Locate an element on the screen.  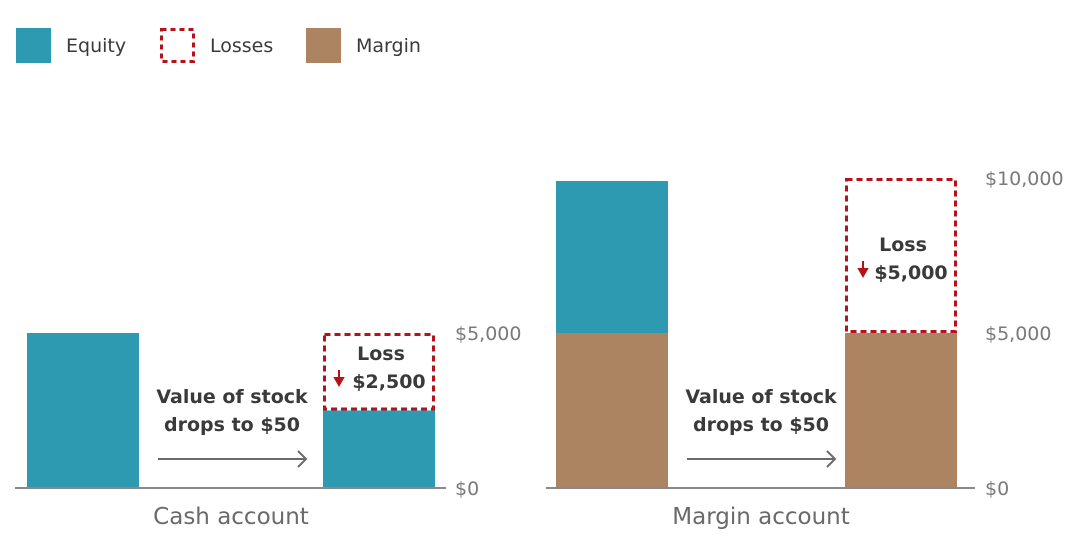
legend-label: Losses is located at coordinates (241, 46).